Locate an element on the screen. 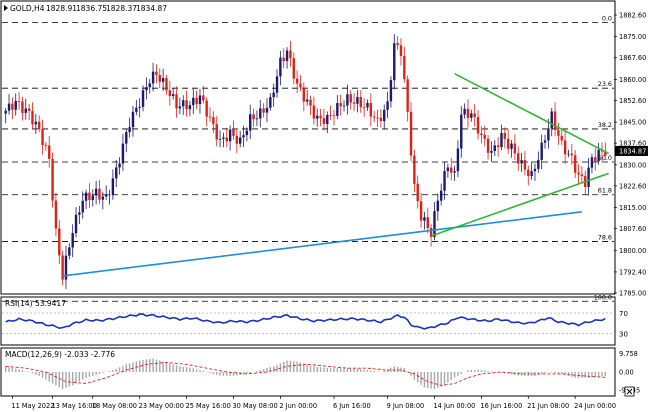 The width and height of the screenshot is (648, 412). macd-signal-line is located at coordinates (305, 373).